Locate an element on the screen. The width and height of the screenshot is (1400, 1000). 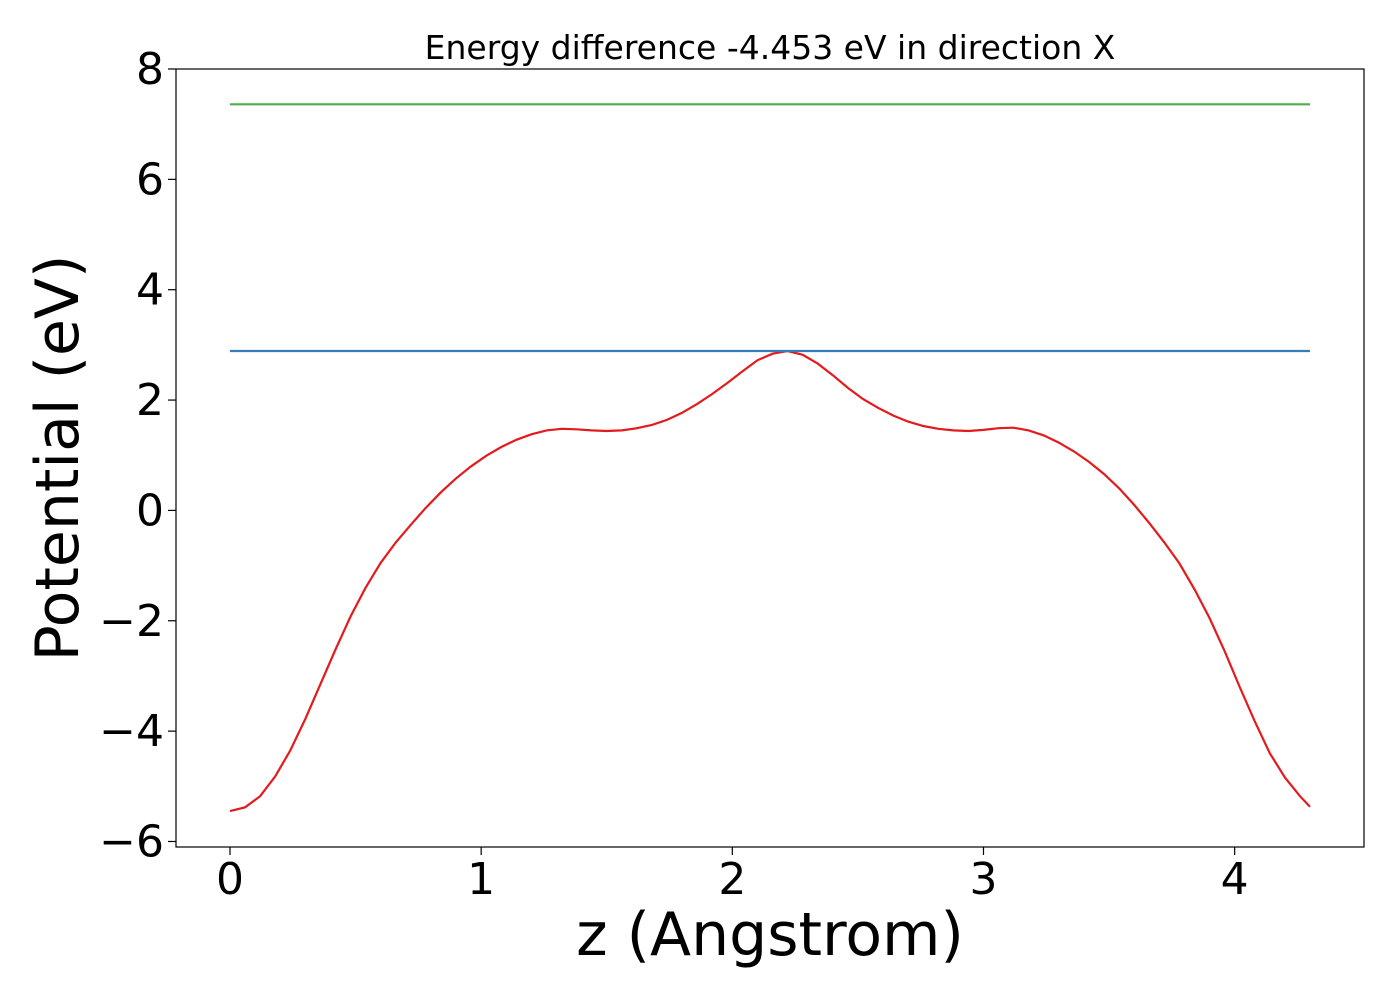
y-tick-label: 2 is located at coordinates (150, 400).